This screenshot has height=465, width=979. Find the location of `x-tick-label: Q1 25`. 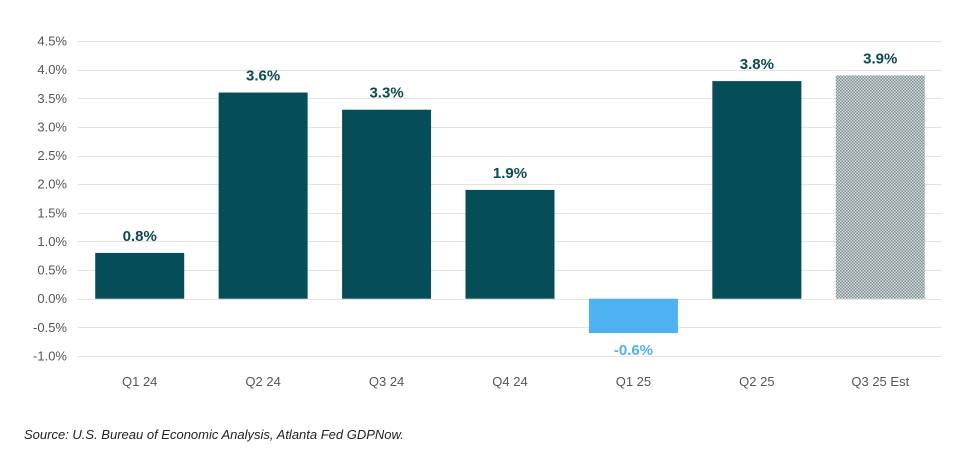

x-tick-label: Q1 25 is located at coordinates (633, 381).